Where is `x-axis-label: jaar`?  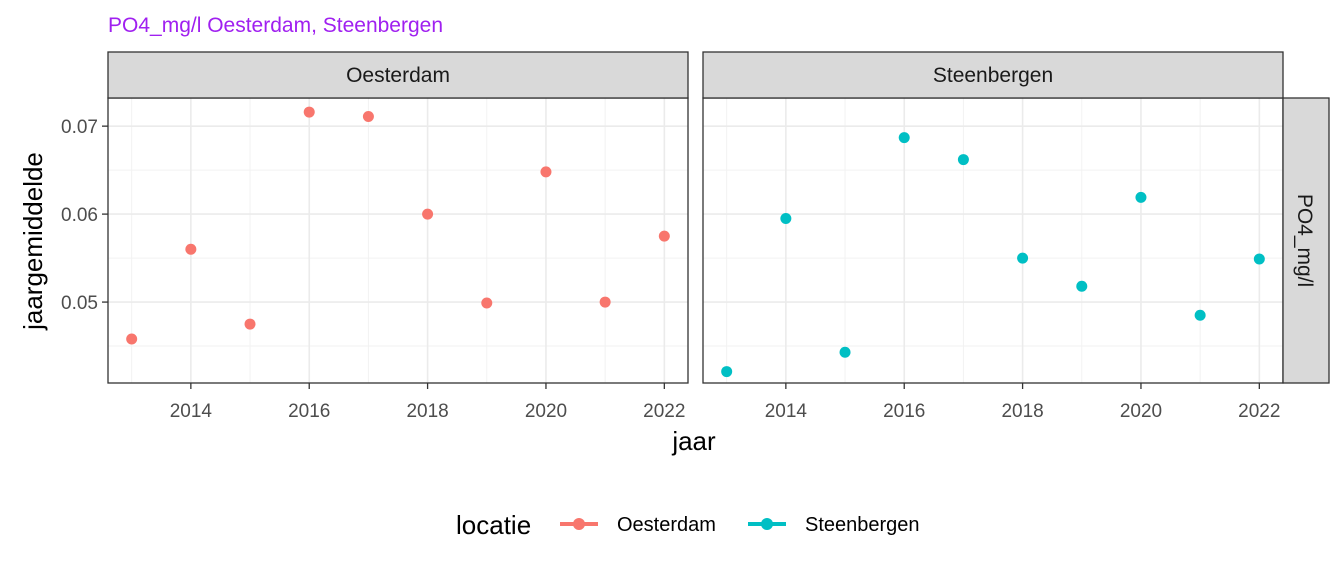 x-axis-label: jaar is located at coordinates (693, 441).